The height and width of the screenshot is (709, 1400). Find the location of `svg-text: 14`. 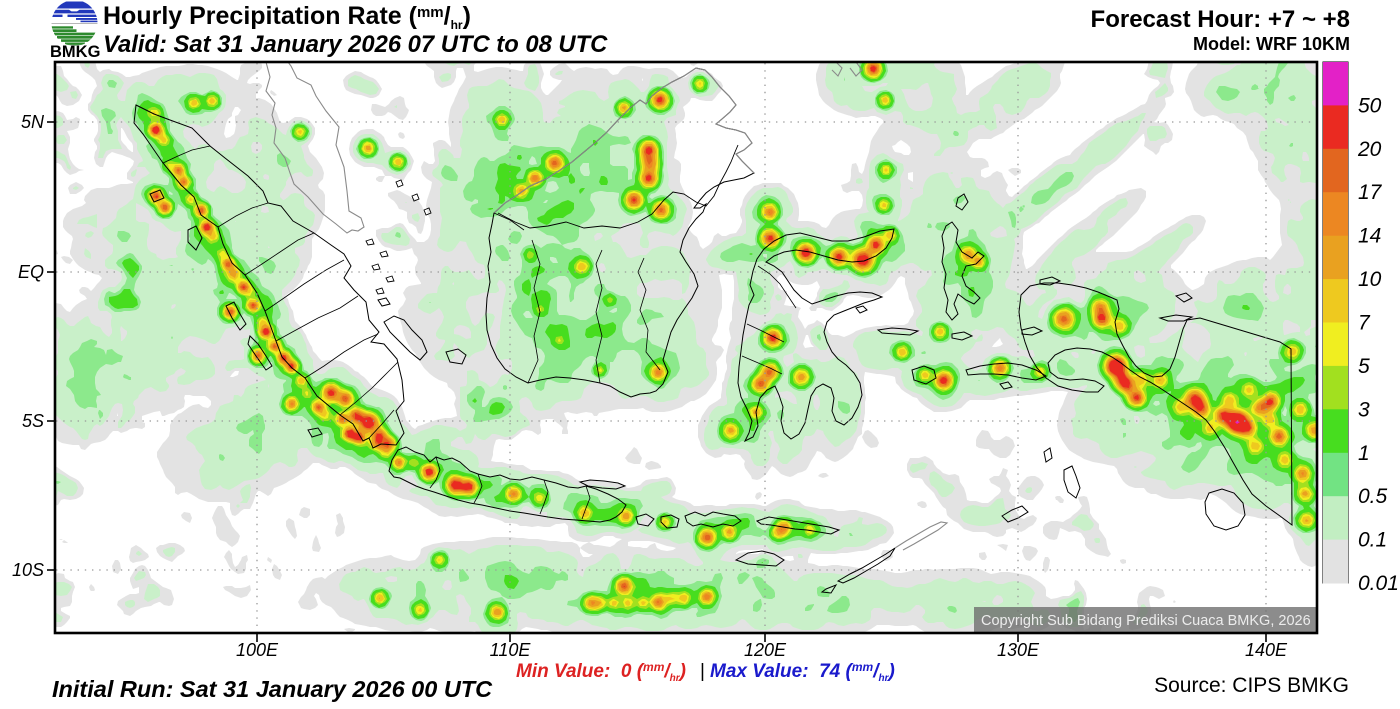

svg-text: 14 is located at coordinates (1369, 236).